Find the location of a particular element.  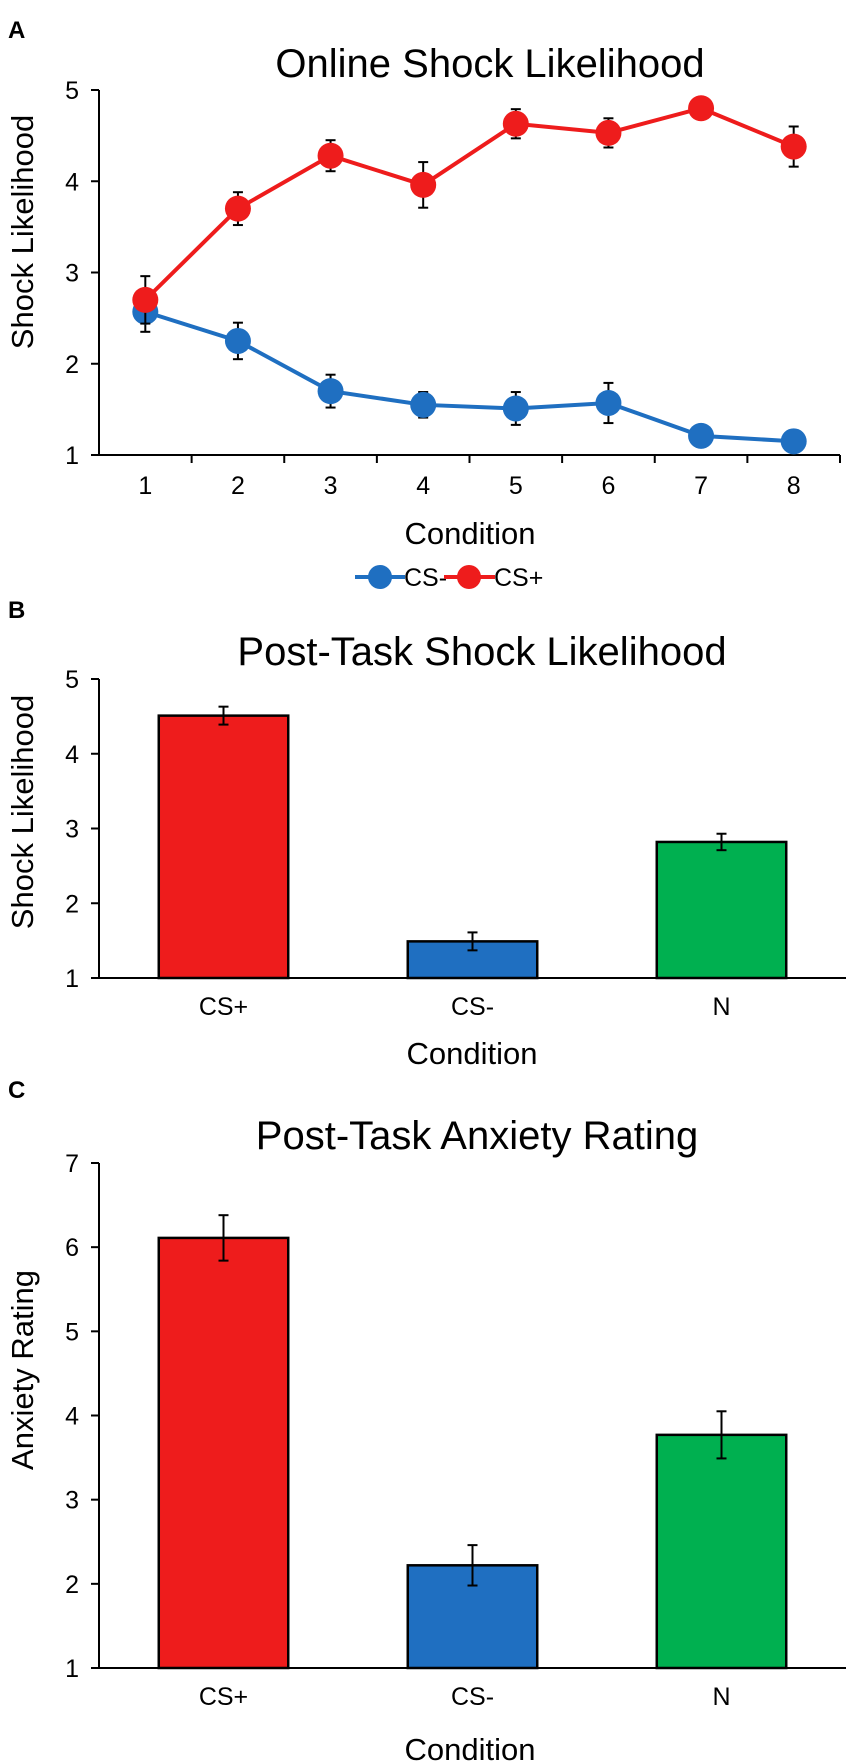

panel-c-x-tick-label: CS+ is located at coordinates (223, 1697).